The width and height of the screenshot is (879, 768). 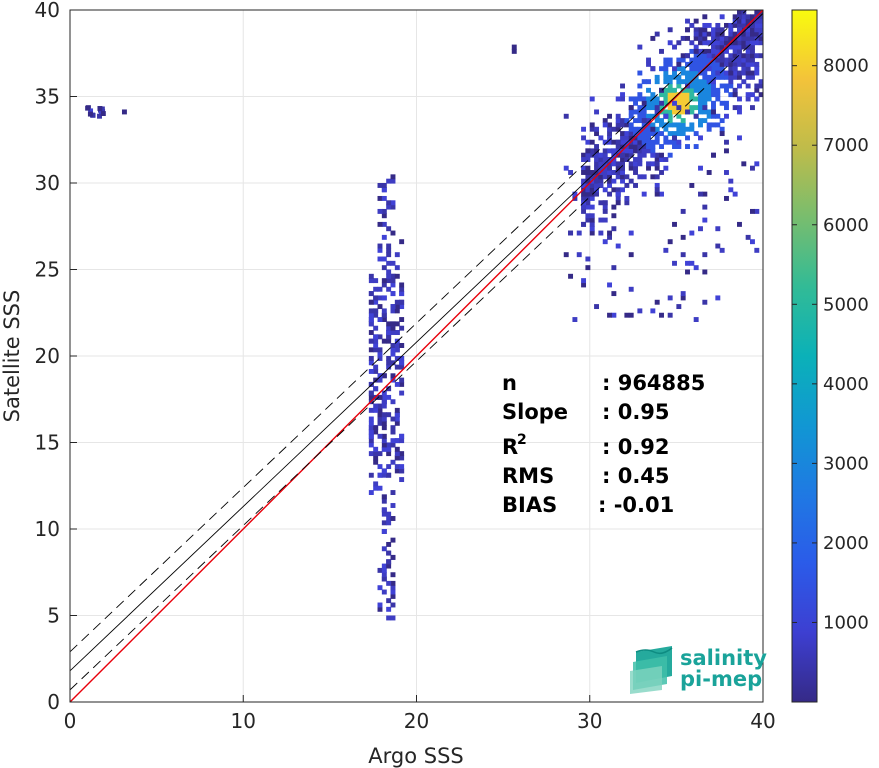 What do you see at coordinates (47, 11) in the screenshot?
I see `y-tick-label: 40` at bounding box center [47, 11].